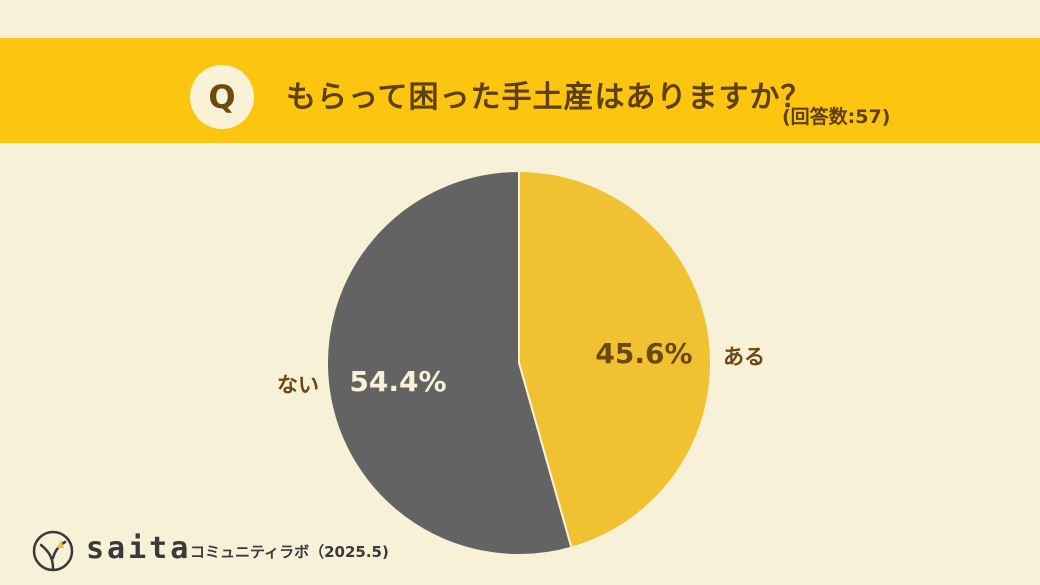 The height and width of the screenshot is (585, 1040). What do you see at coordinates (53, 551) in the screenshot?
I see `saita-logo-icon` at bounding box center [53, 551].